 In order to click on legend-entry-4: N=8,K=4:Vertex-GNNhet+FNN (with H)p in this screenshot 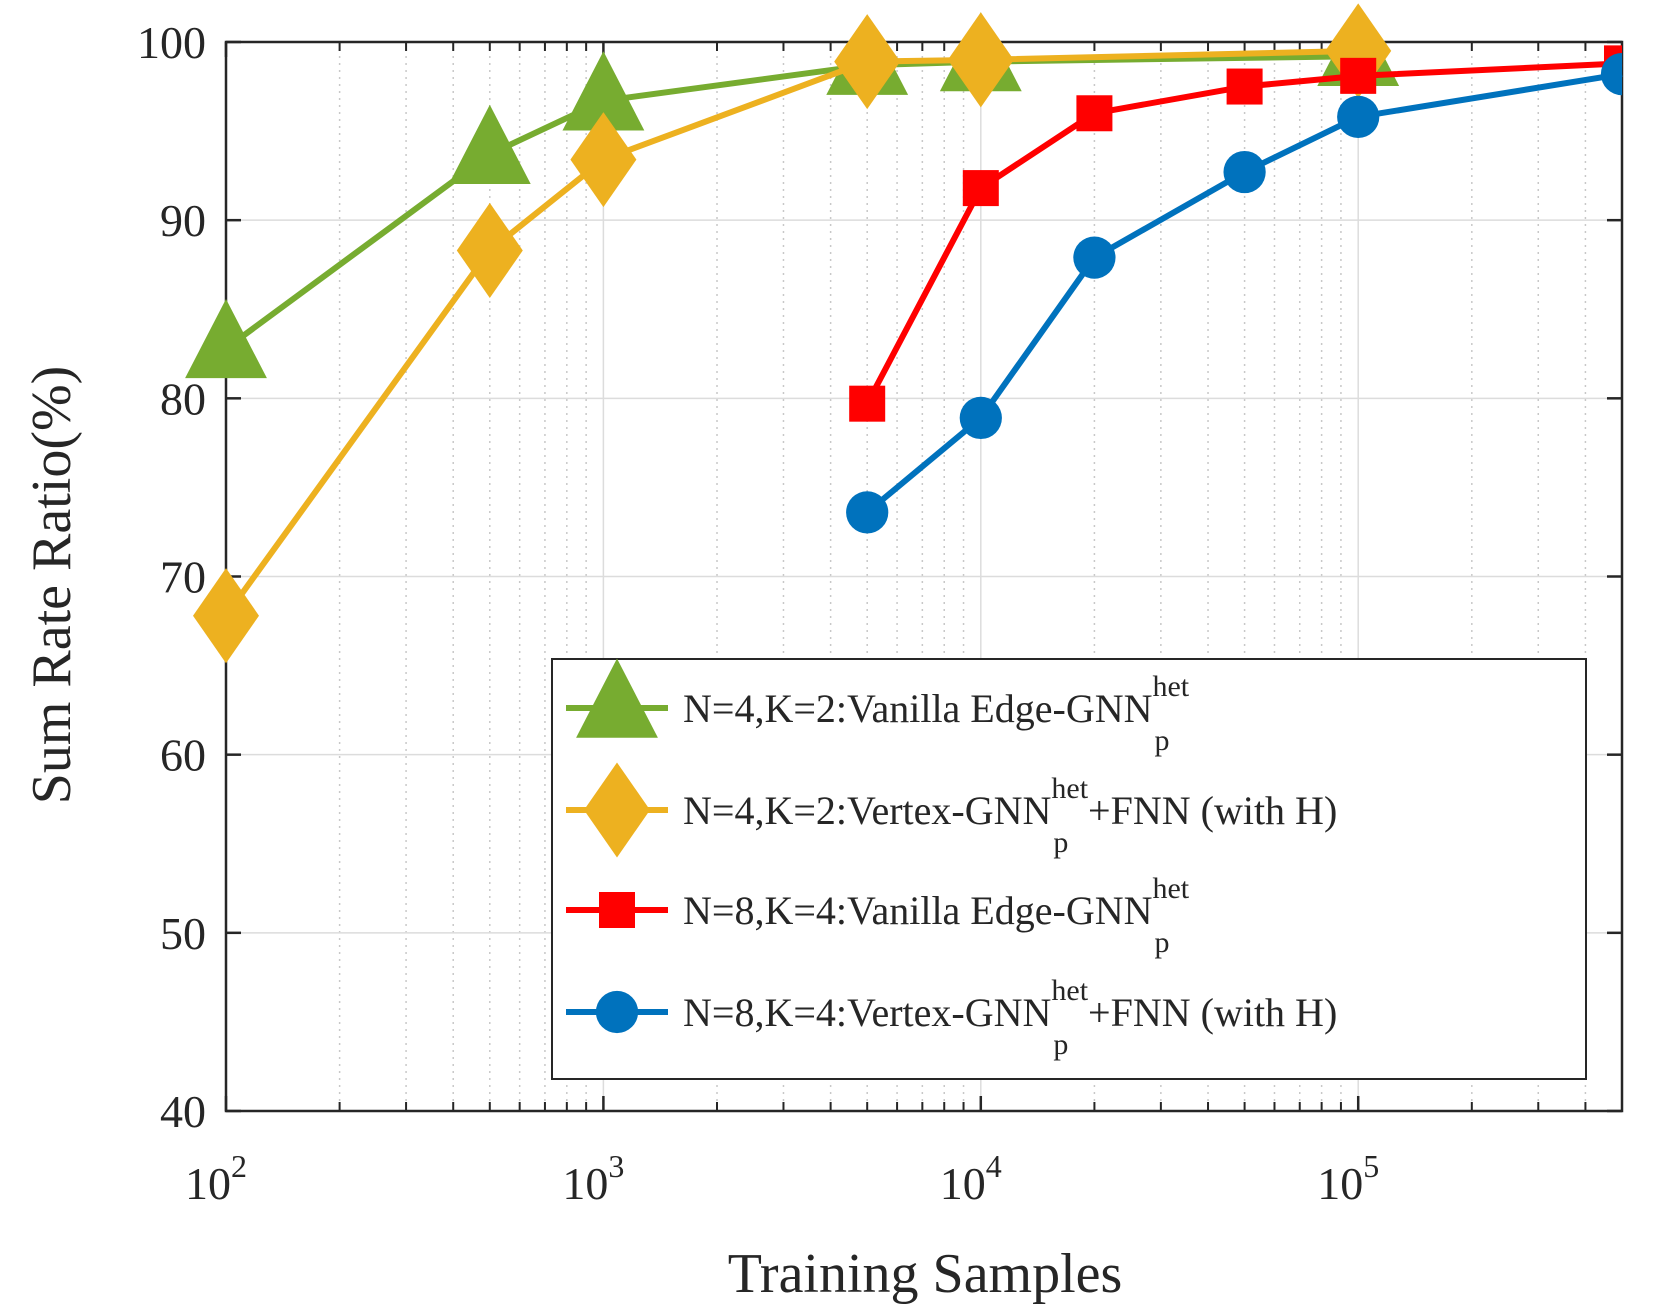, I will do `click(951, 1017)`.